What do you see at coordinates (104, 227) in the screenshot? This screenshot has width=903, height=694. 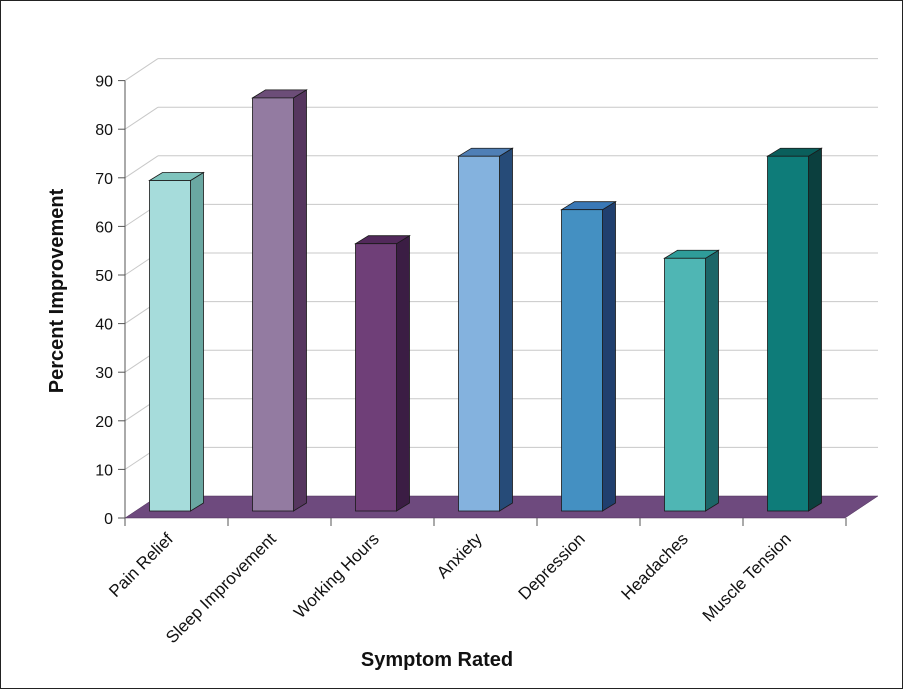 I see `y-tick-label: 60` at bounding box center [104, 227].